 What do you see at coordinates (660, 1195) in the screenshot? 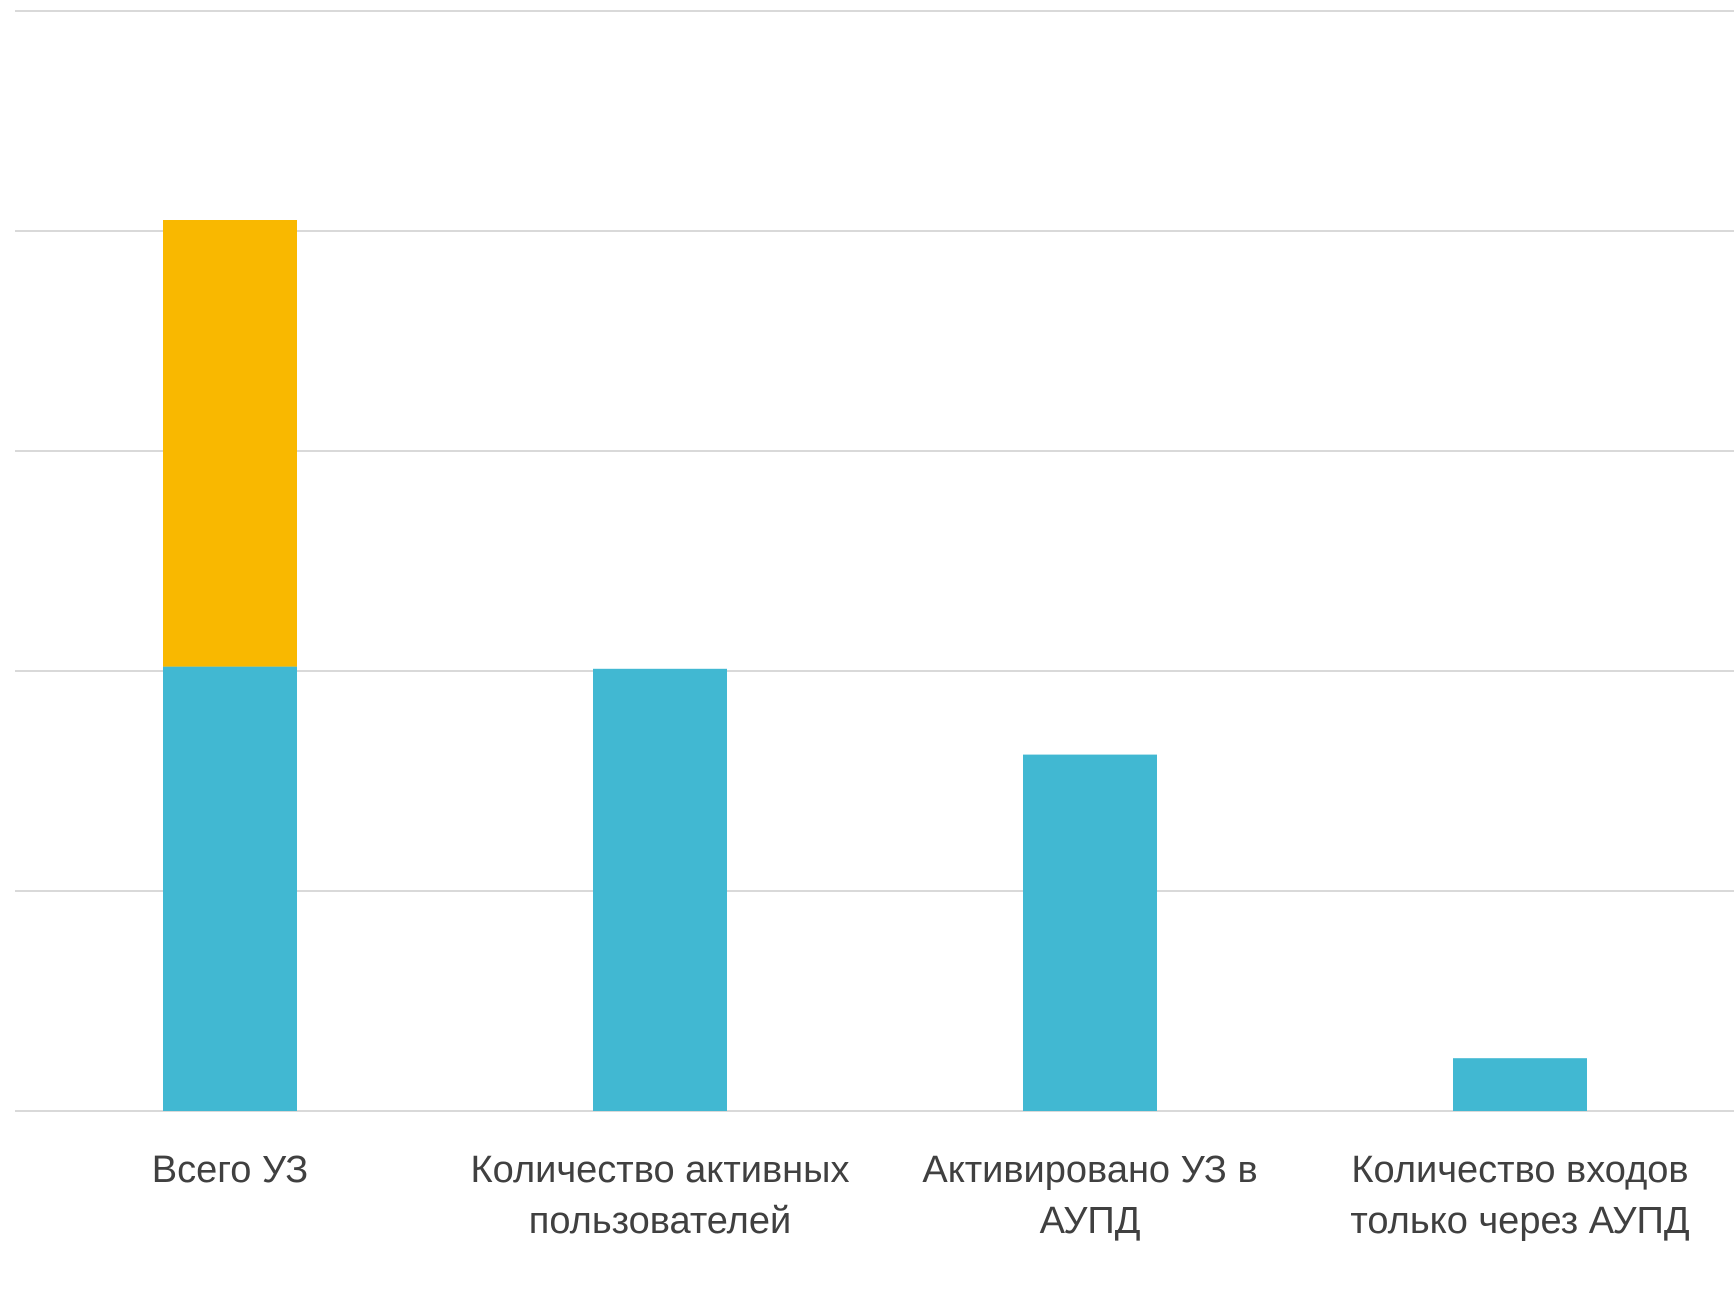
I see `x-tick-label: Количество активных пользователей` at bounding box center [660, 1195].